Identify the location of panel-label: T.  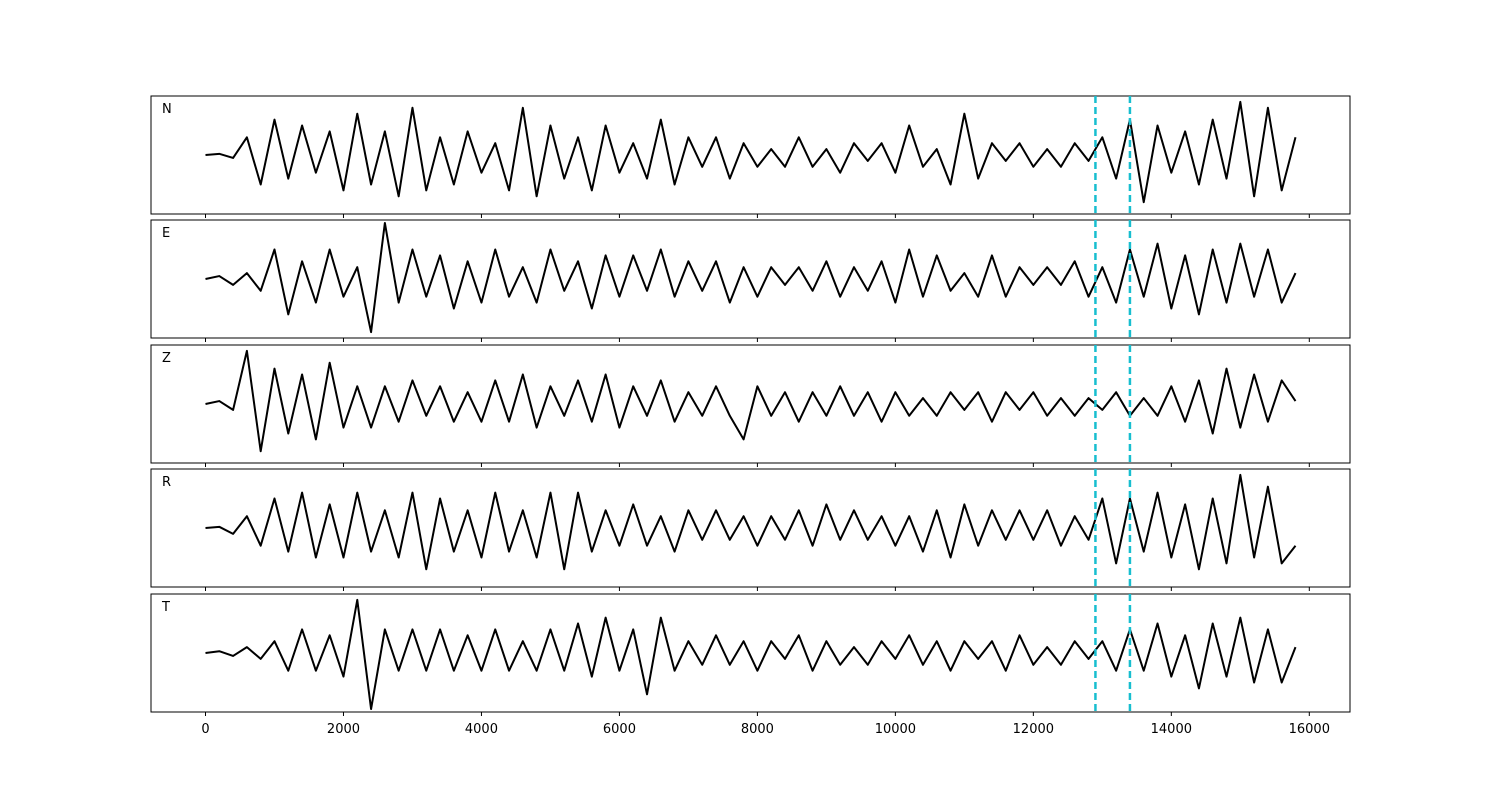
(165, 607).